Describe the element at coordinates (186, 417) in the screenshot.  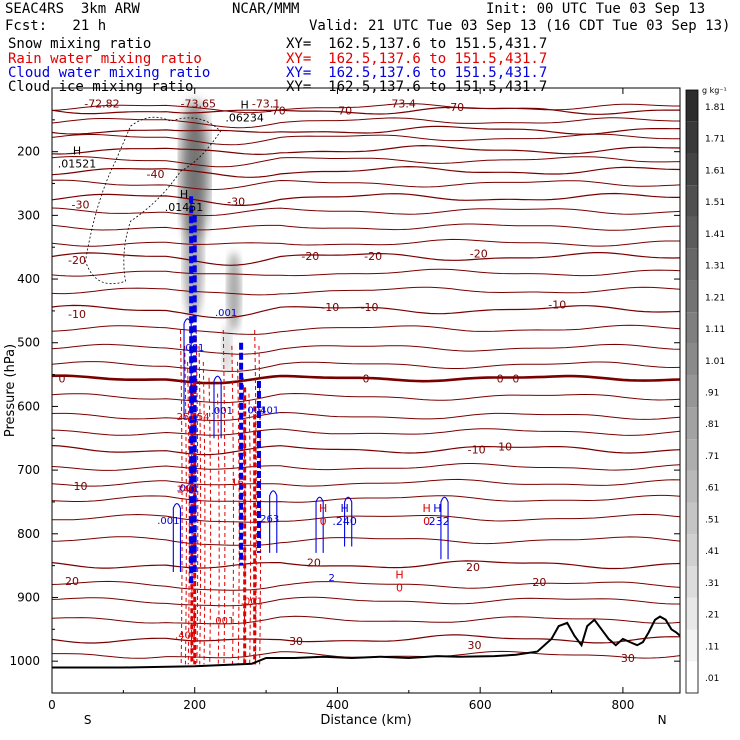
I see `rain-contour-label: 251` at that location.